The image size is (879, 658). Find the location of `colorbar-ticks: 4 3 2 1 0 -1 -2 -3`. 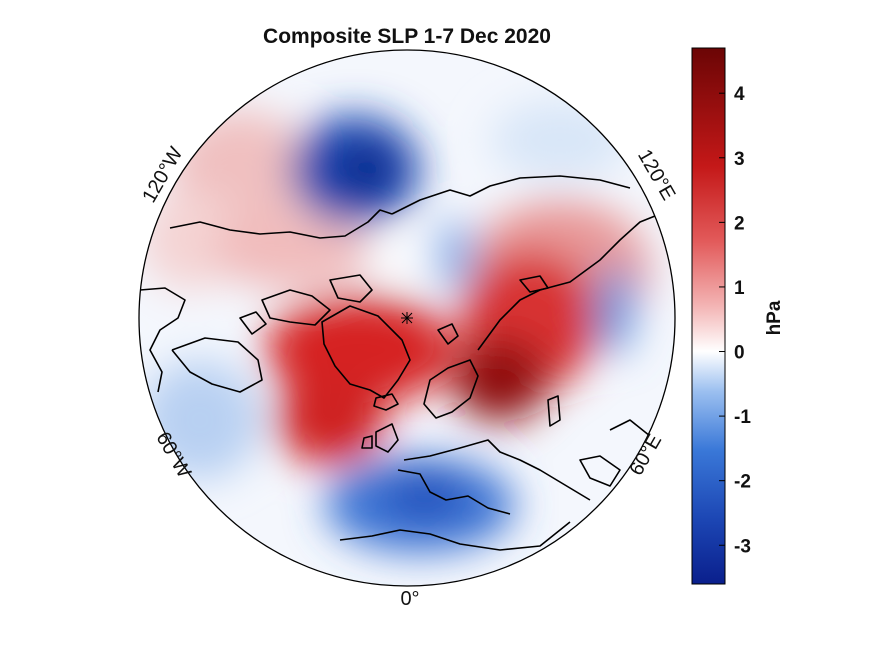

colorbar-ticks: 4 3 2 1 0 -1 -2 -3 is located at coordinates (735, 320).